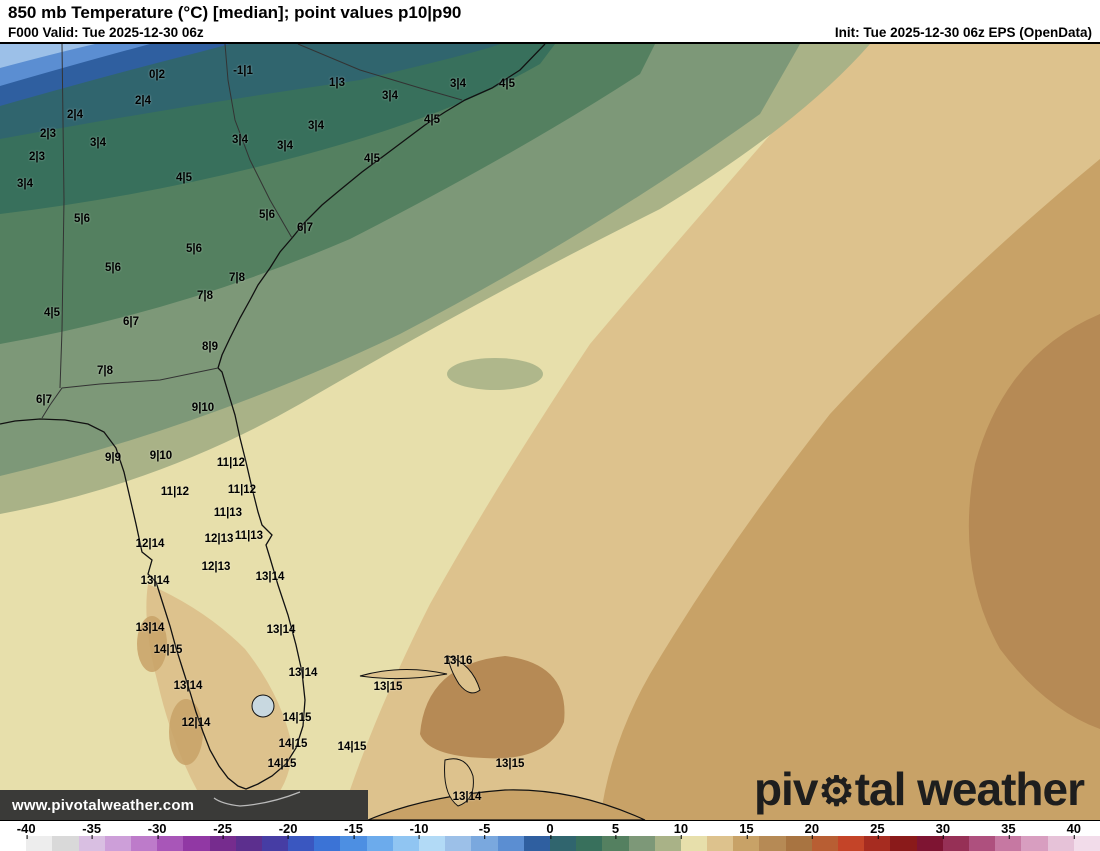  I want to click on init-time-label: Init: Tue 2025-12-30 06z EPS (OpenData), so click(963, 32).